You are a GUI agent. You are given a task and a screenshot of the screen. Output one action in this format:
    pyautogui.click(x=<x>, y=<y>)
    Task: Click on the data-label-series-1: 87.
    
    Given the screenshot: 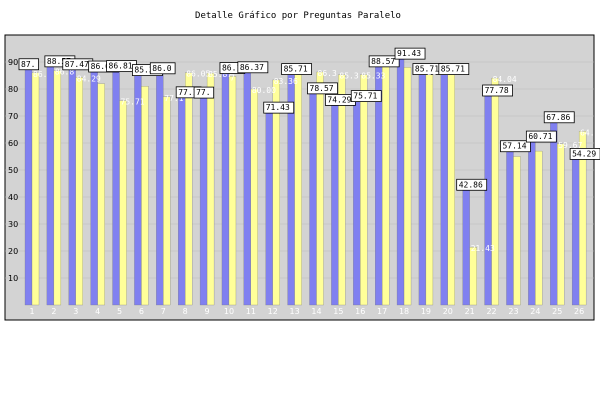 What is the action you would take?
    pyautogui.click(x=28, y=64)
    